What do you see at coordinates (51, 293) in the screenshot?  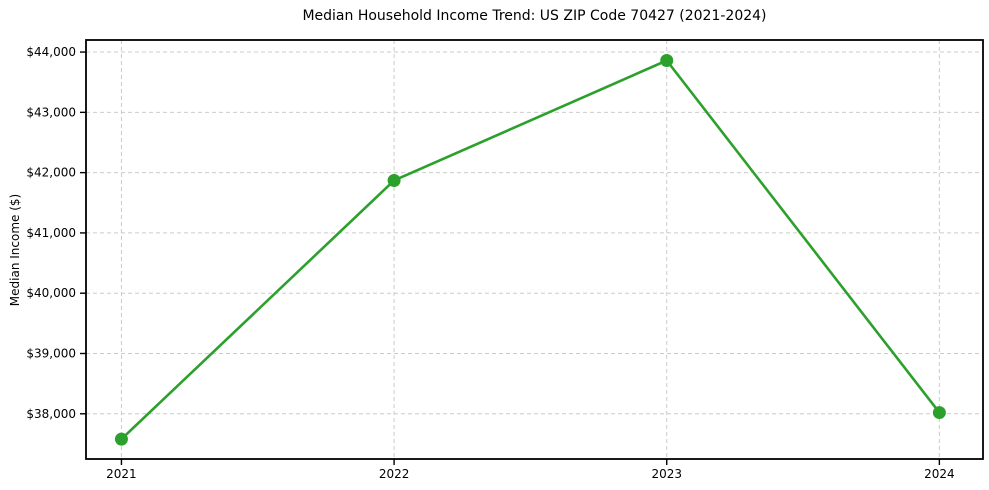 I see `y-tick-label: $40,000` at bounding box center [51, 293].